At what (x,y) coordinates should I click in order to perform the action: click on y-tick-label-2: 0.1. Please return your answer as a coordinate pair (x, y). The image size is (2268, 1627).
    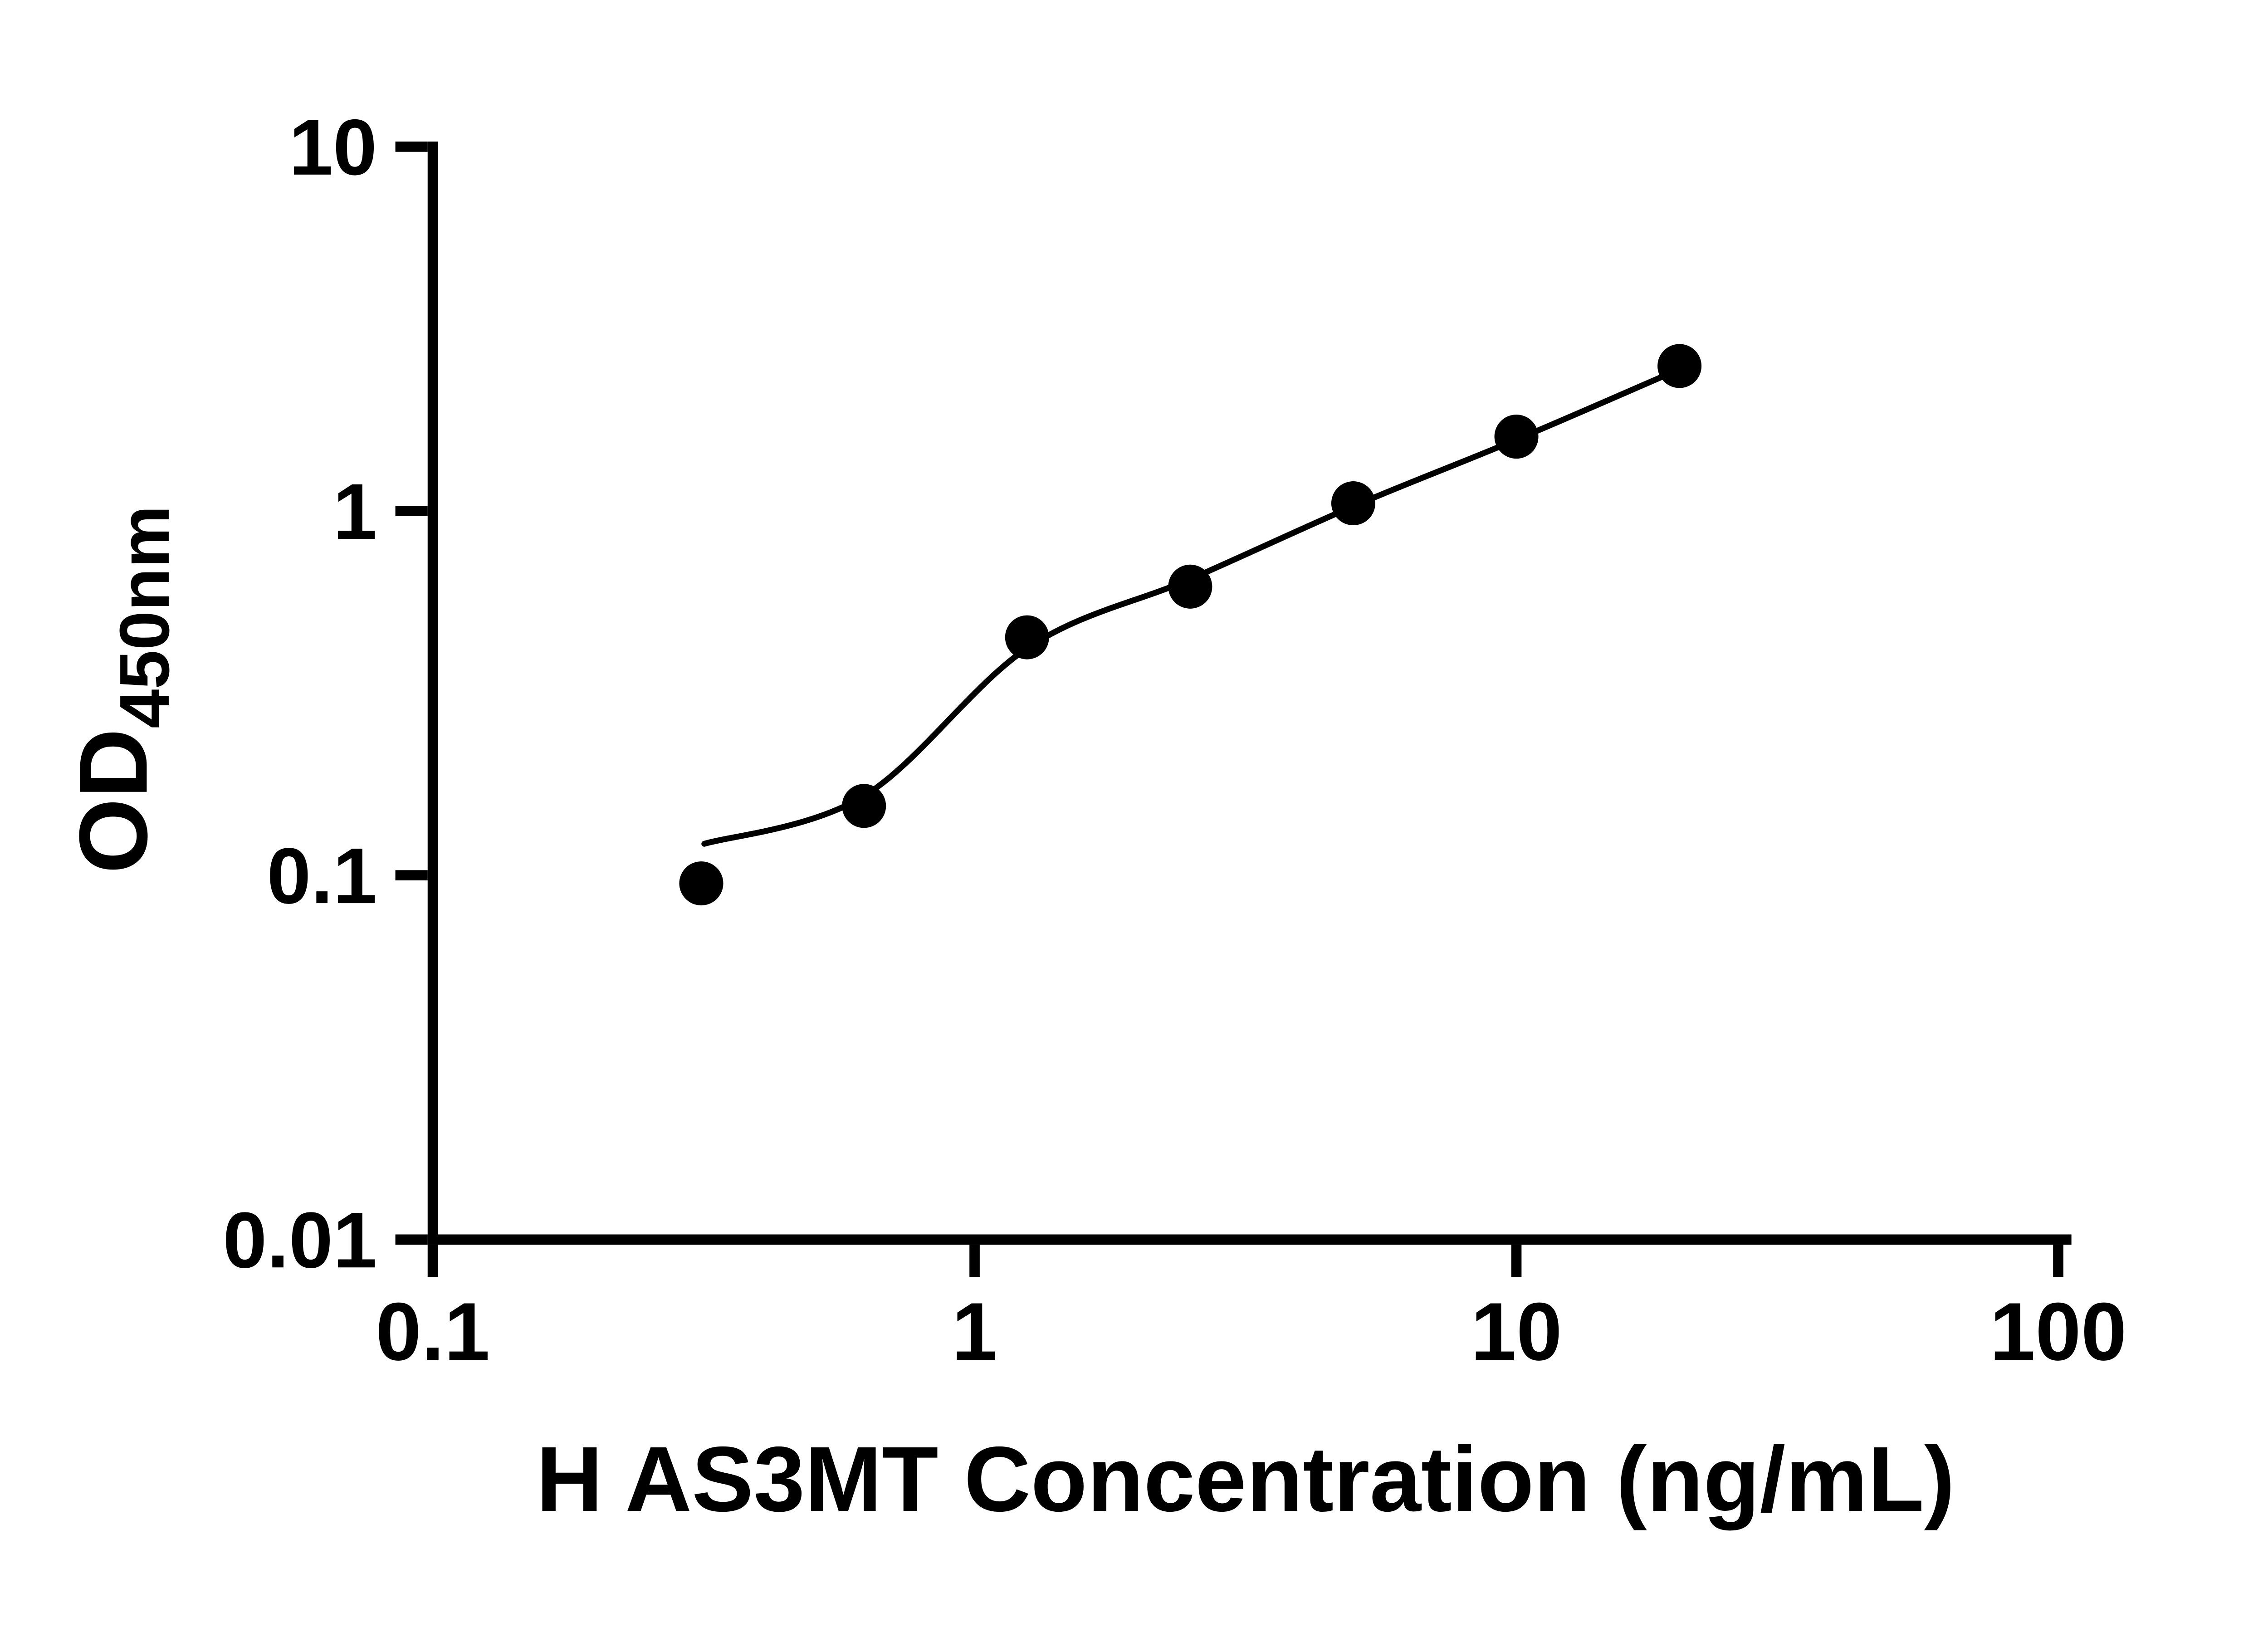
    Looking at the image, I should click on (322, 876).